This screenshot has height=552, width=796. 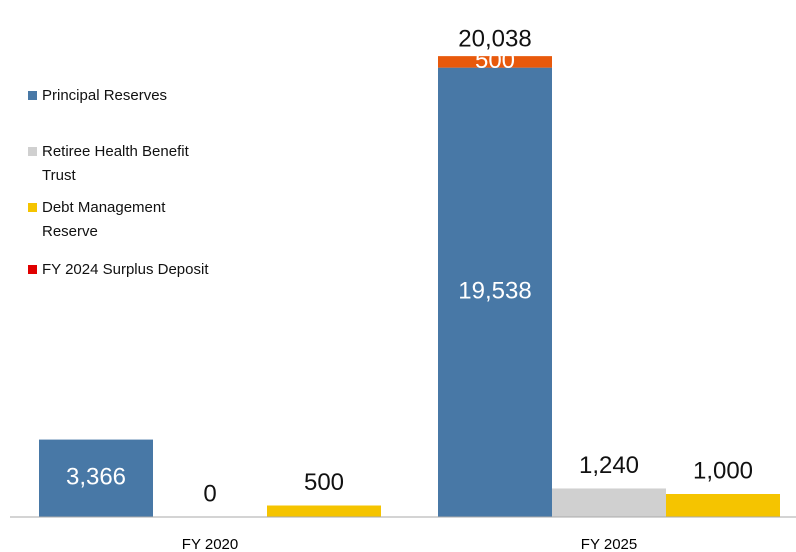 I want to click on legend-item: Debt Management Reserve, so click(x=125, y=220).